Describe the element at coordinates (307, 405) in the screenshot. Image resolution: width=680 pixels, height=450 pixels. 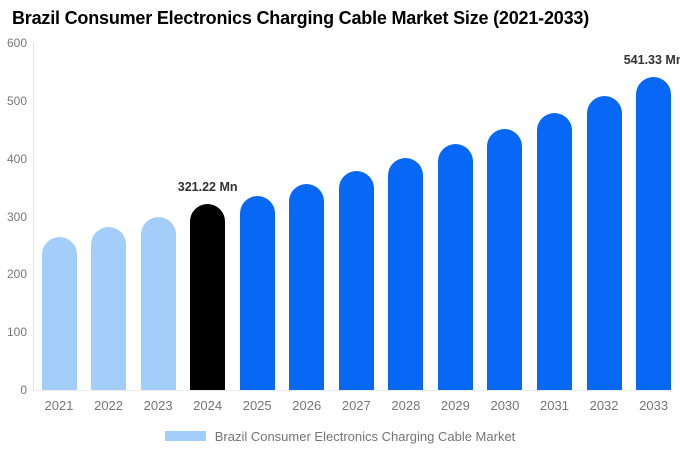
I see `x-tick-2026: 2026` at that location.